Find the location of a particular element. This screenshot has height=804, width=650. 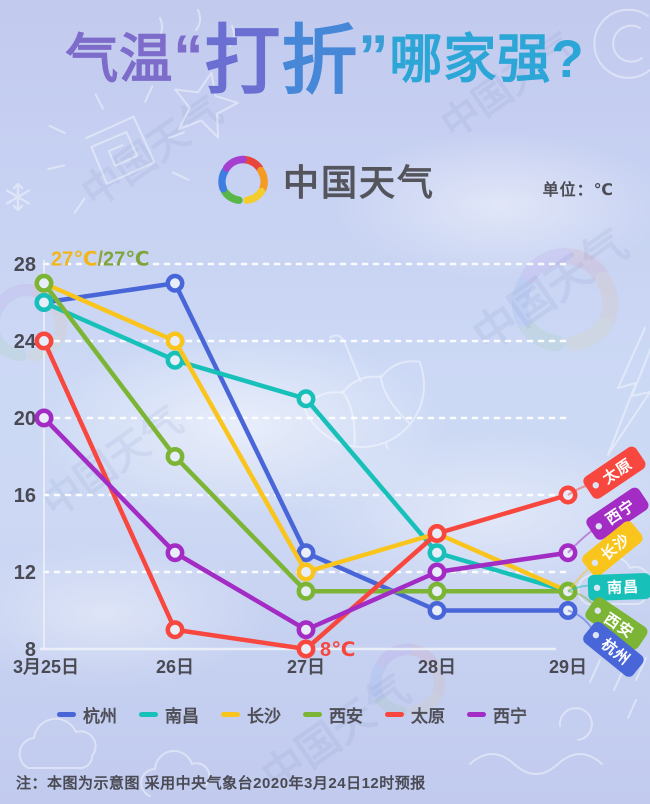

legend-label: 西宁 is located at coordinates (510, 716).